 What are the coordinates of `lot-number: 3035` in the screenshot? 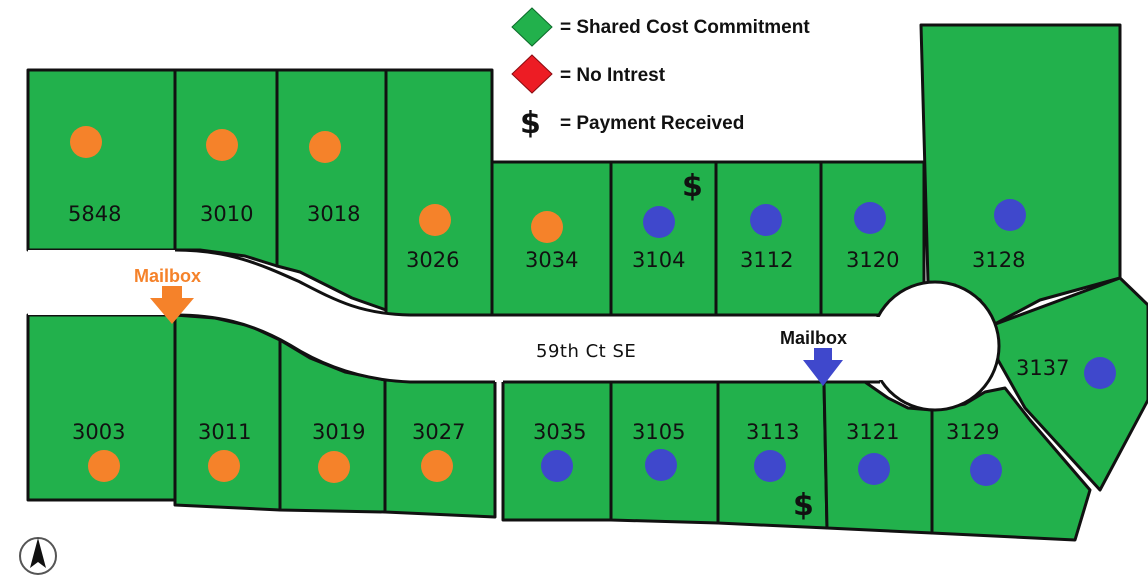 It's located at (559, 432).